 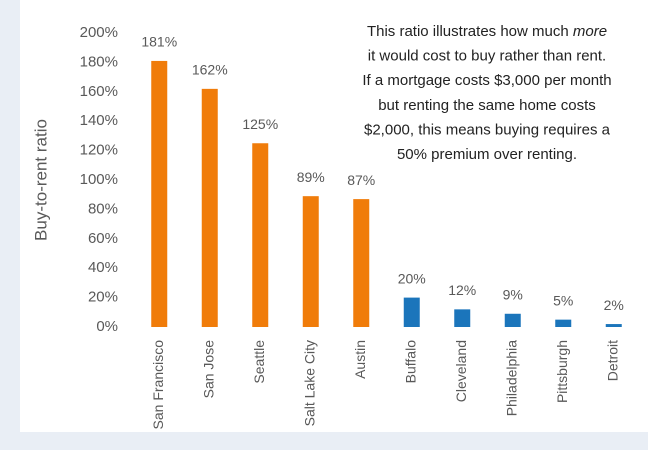 What do you see at coordinates (99, 61) in the screenshot?
I see `y-tick-label: 180%` at bounding box center [99, 61].